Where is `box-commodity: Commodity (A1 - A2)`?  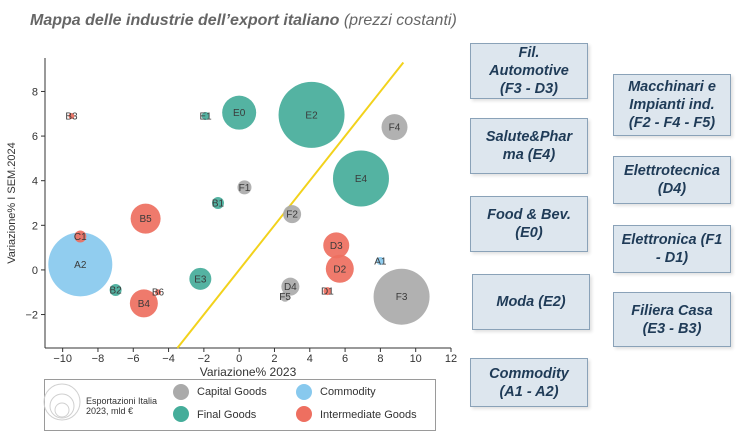
box-commodity: Commodity (A1 - A2) is located at coordinates (529, 382).